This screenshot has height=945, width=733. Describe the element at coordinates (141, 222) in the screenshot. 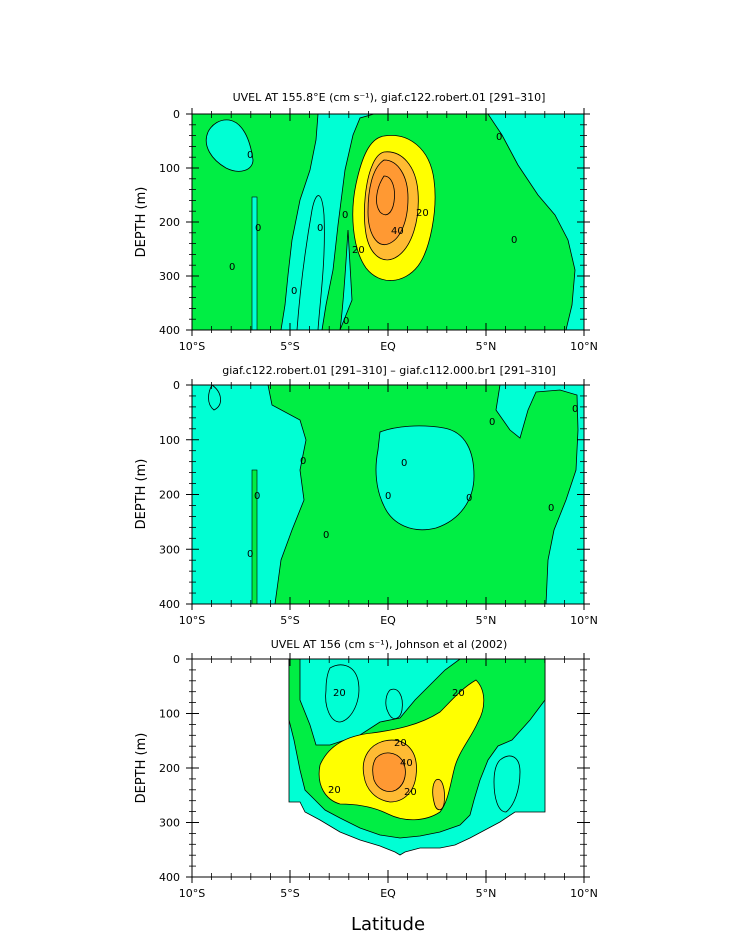

I see `panel-1-ylabel: DEPTH (m)` at that location.